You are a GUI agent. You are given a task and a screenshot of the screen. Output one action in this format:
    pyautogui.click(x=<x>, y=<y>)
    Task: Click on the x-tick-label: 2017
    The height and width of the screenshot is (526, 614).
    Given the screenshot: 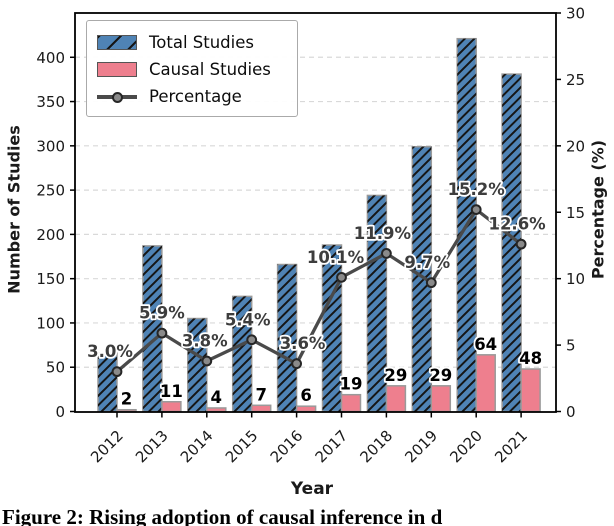 What is the action you would take?
    pyautogui.click(x=332, y=447)
    